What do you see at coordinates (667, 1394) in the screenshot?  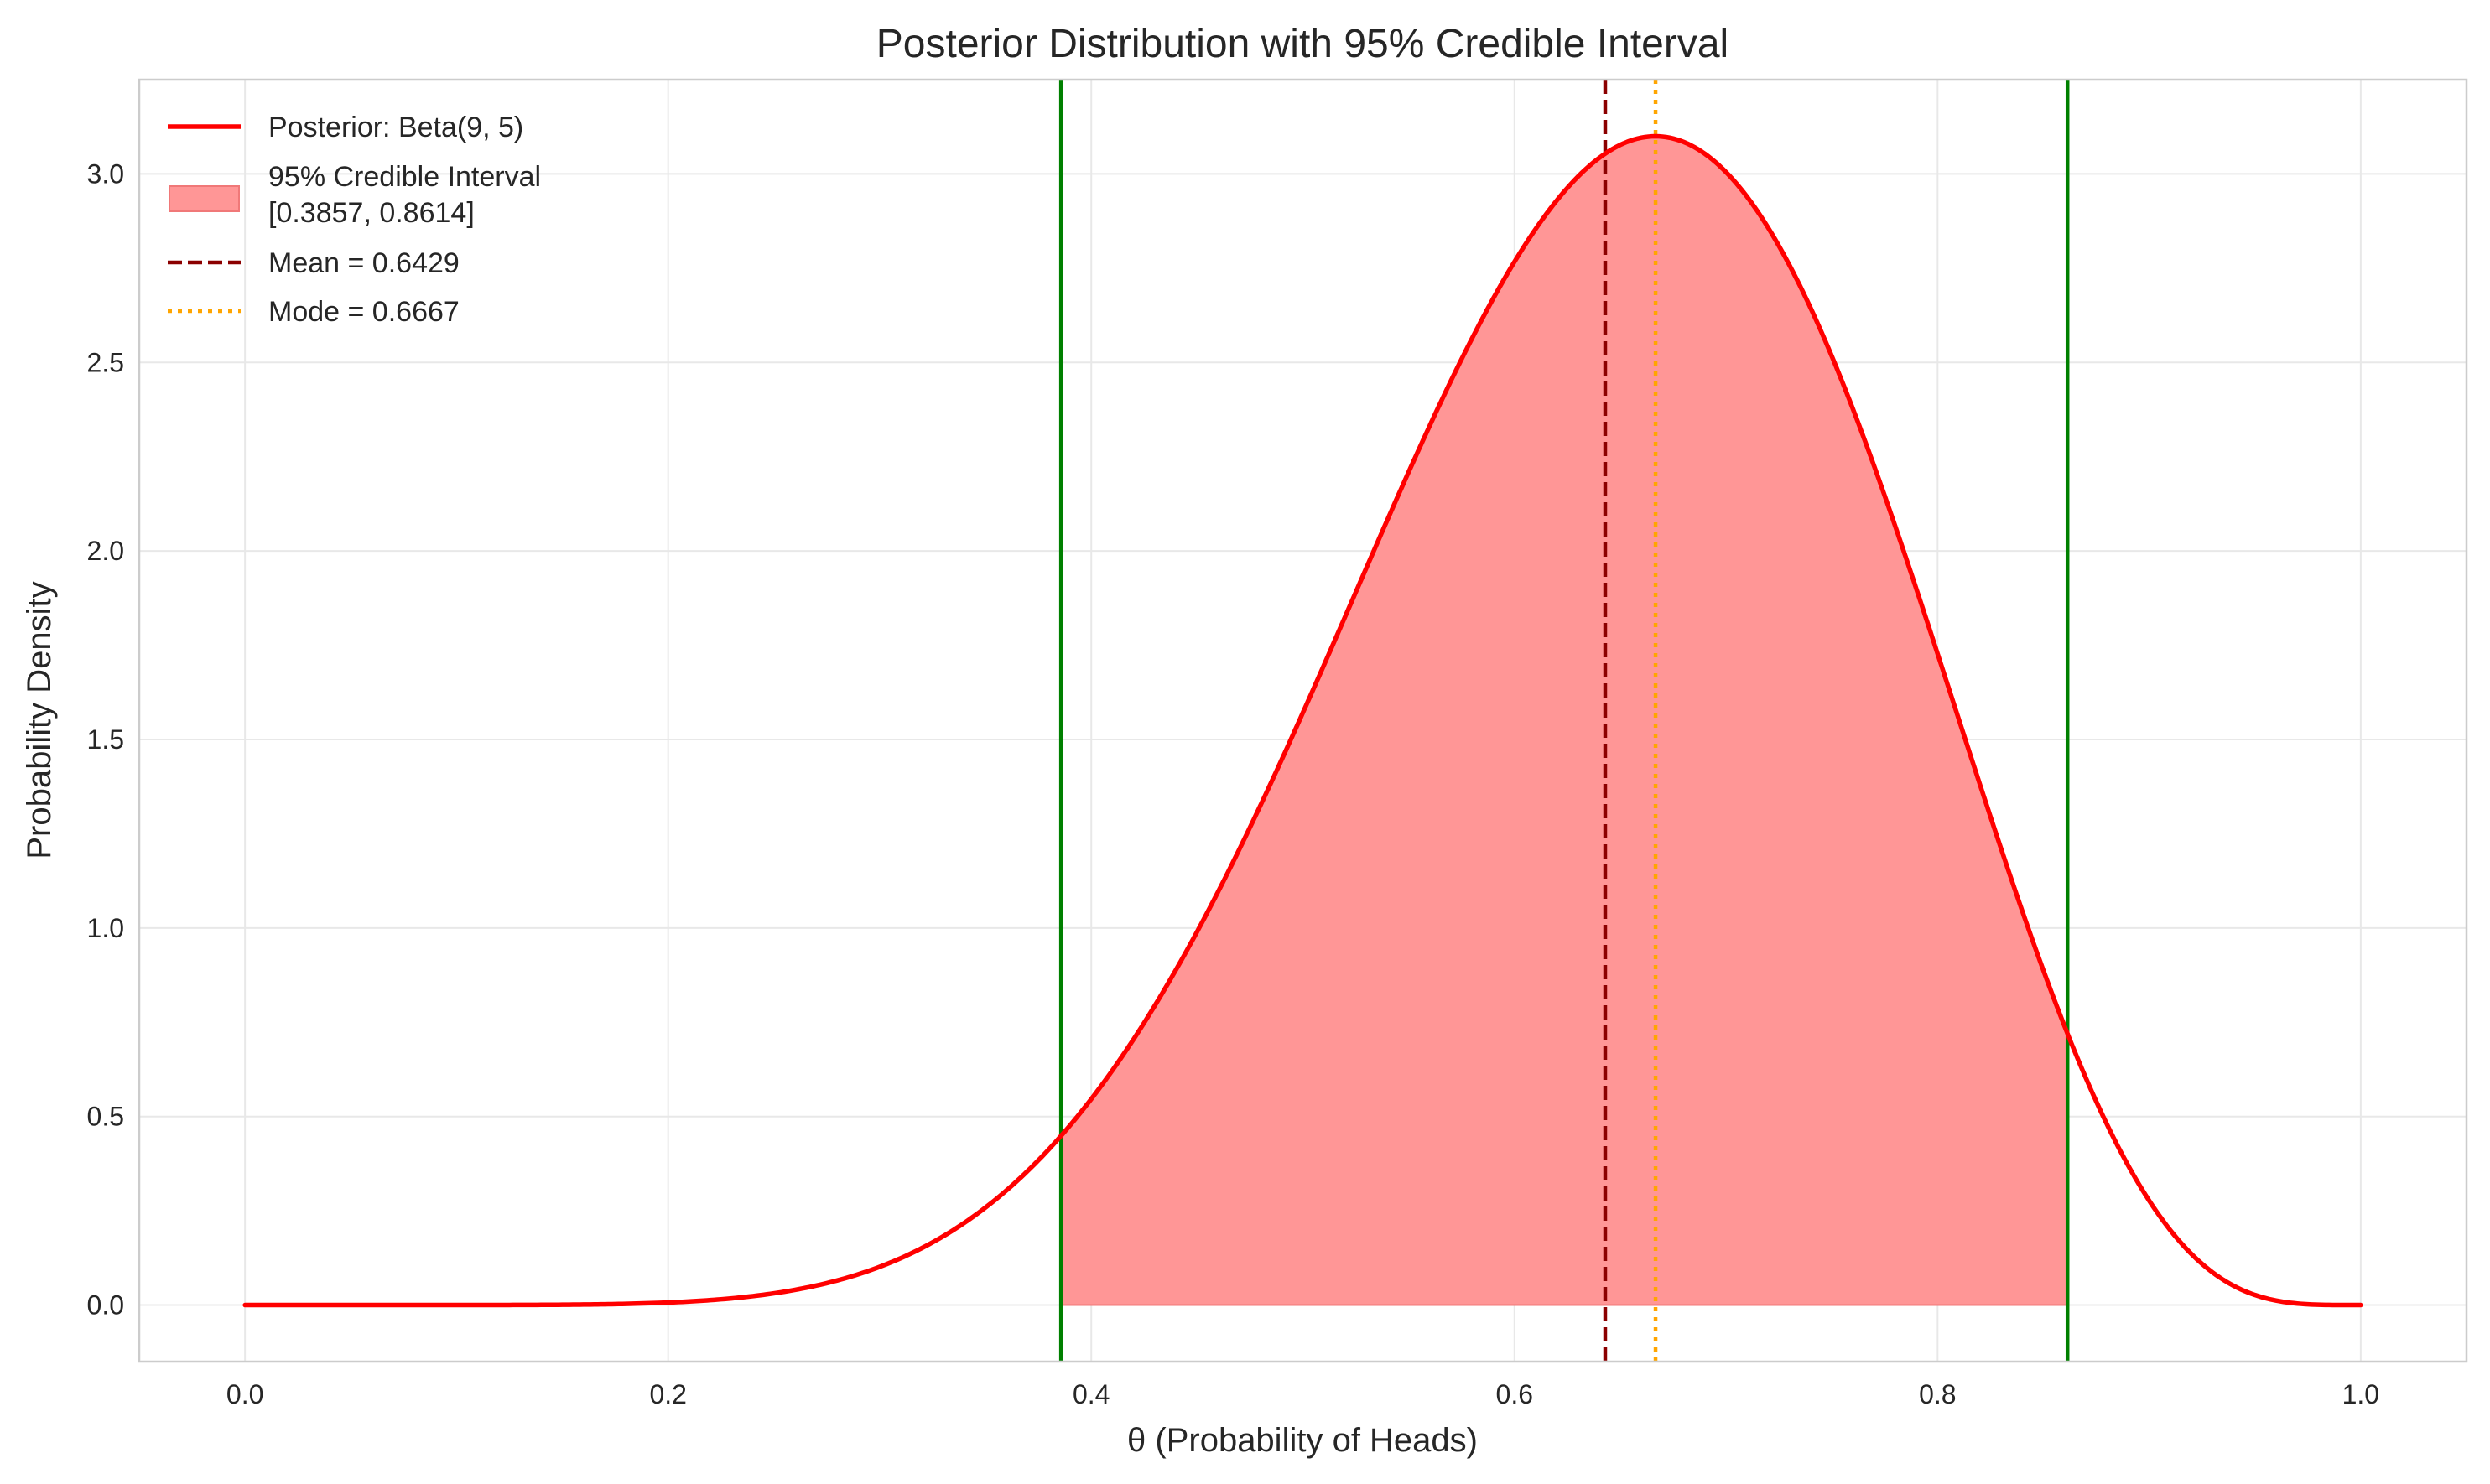 I see `x-tick-label: 0.2` at bounding box center [667, 1394].